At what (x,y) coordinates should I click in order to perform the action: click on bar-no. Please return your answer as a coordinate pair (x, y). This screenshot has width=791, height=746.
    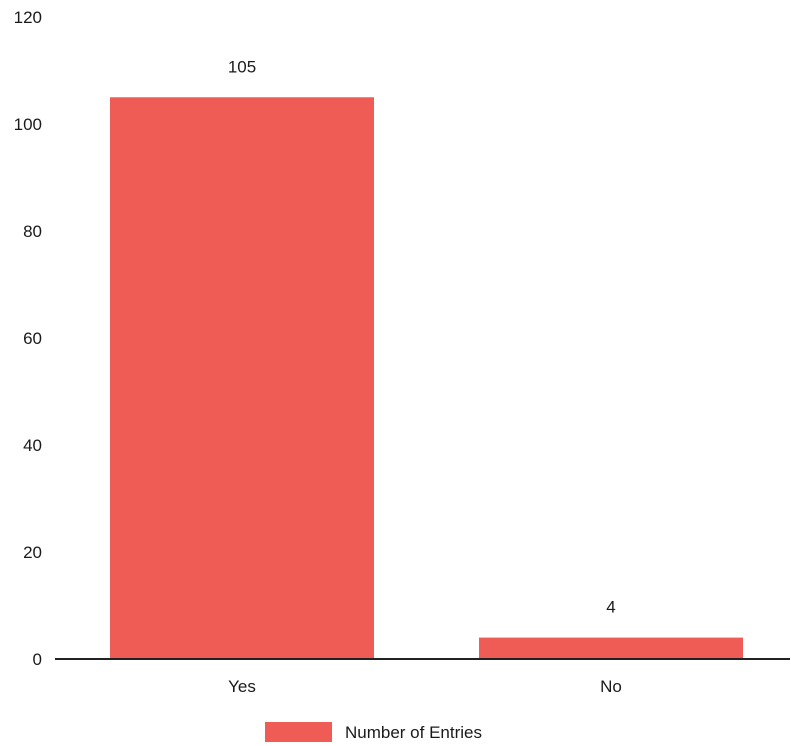
    Looking at the image, I should click on (611, 648).